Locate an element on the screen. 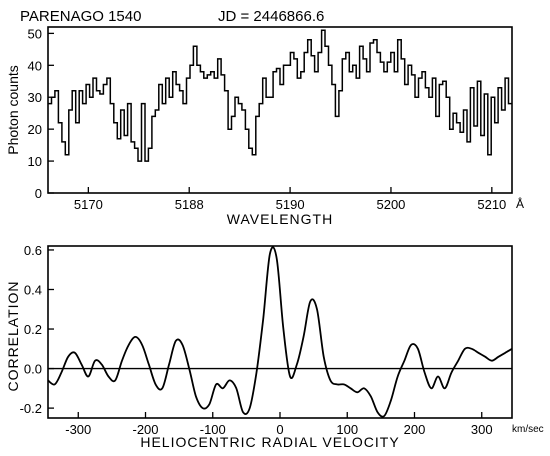 Image resolution: width=550 pixels, height=456 pixels. x-tick-label: 5188 is located at coordinates (189, 204).